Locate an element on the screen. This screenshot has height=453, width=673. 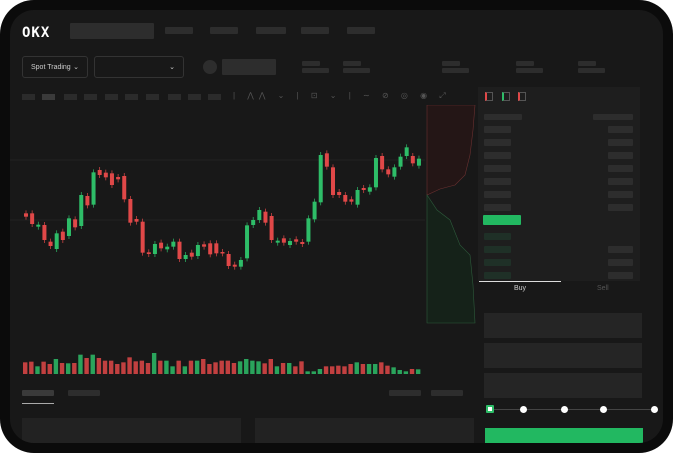
last-price is located at coordinates (502, 220).